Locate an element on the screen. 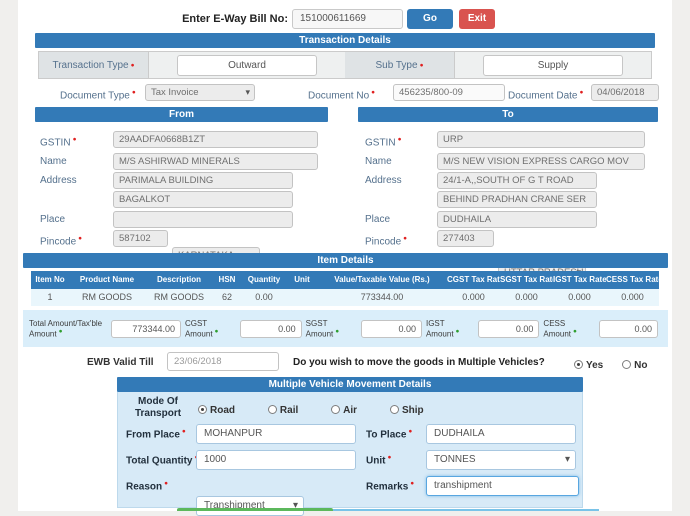  mode-radios: Road Rail Air Ship is located at coordinates (311, 409).